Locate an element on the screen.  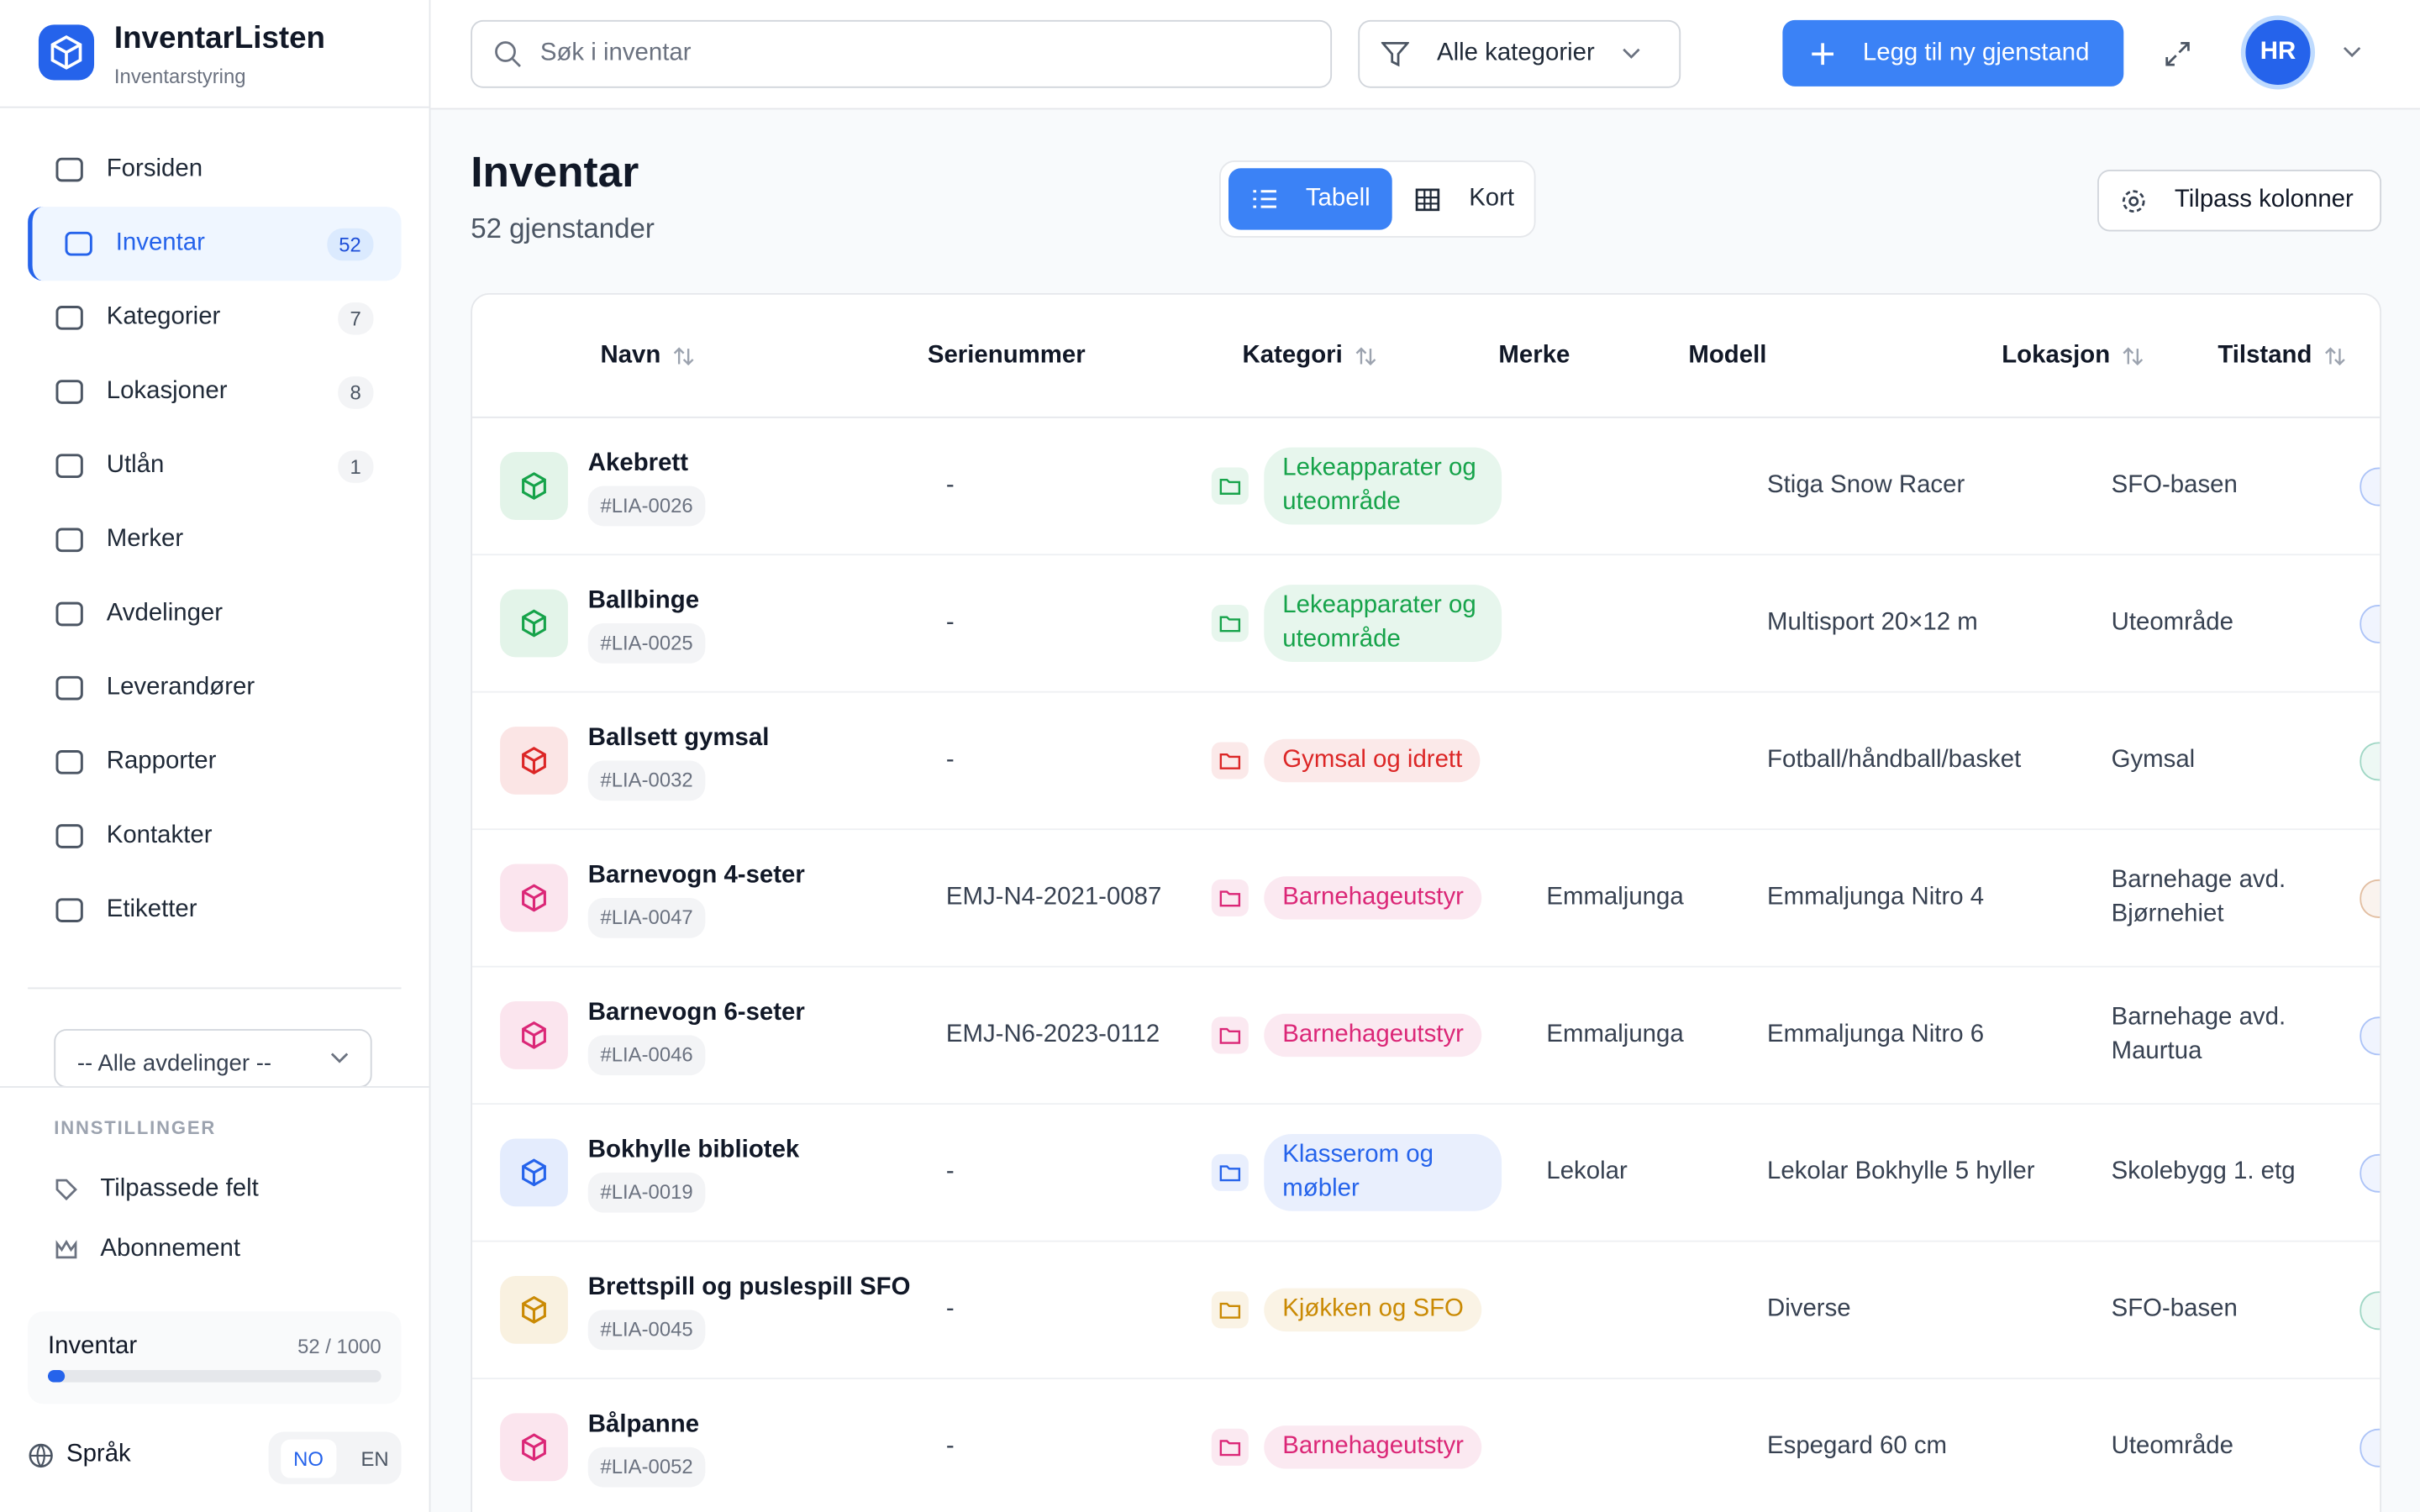
nav-label: Kontakter is located at coordinates (159, 835).